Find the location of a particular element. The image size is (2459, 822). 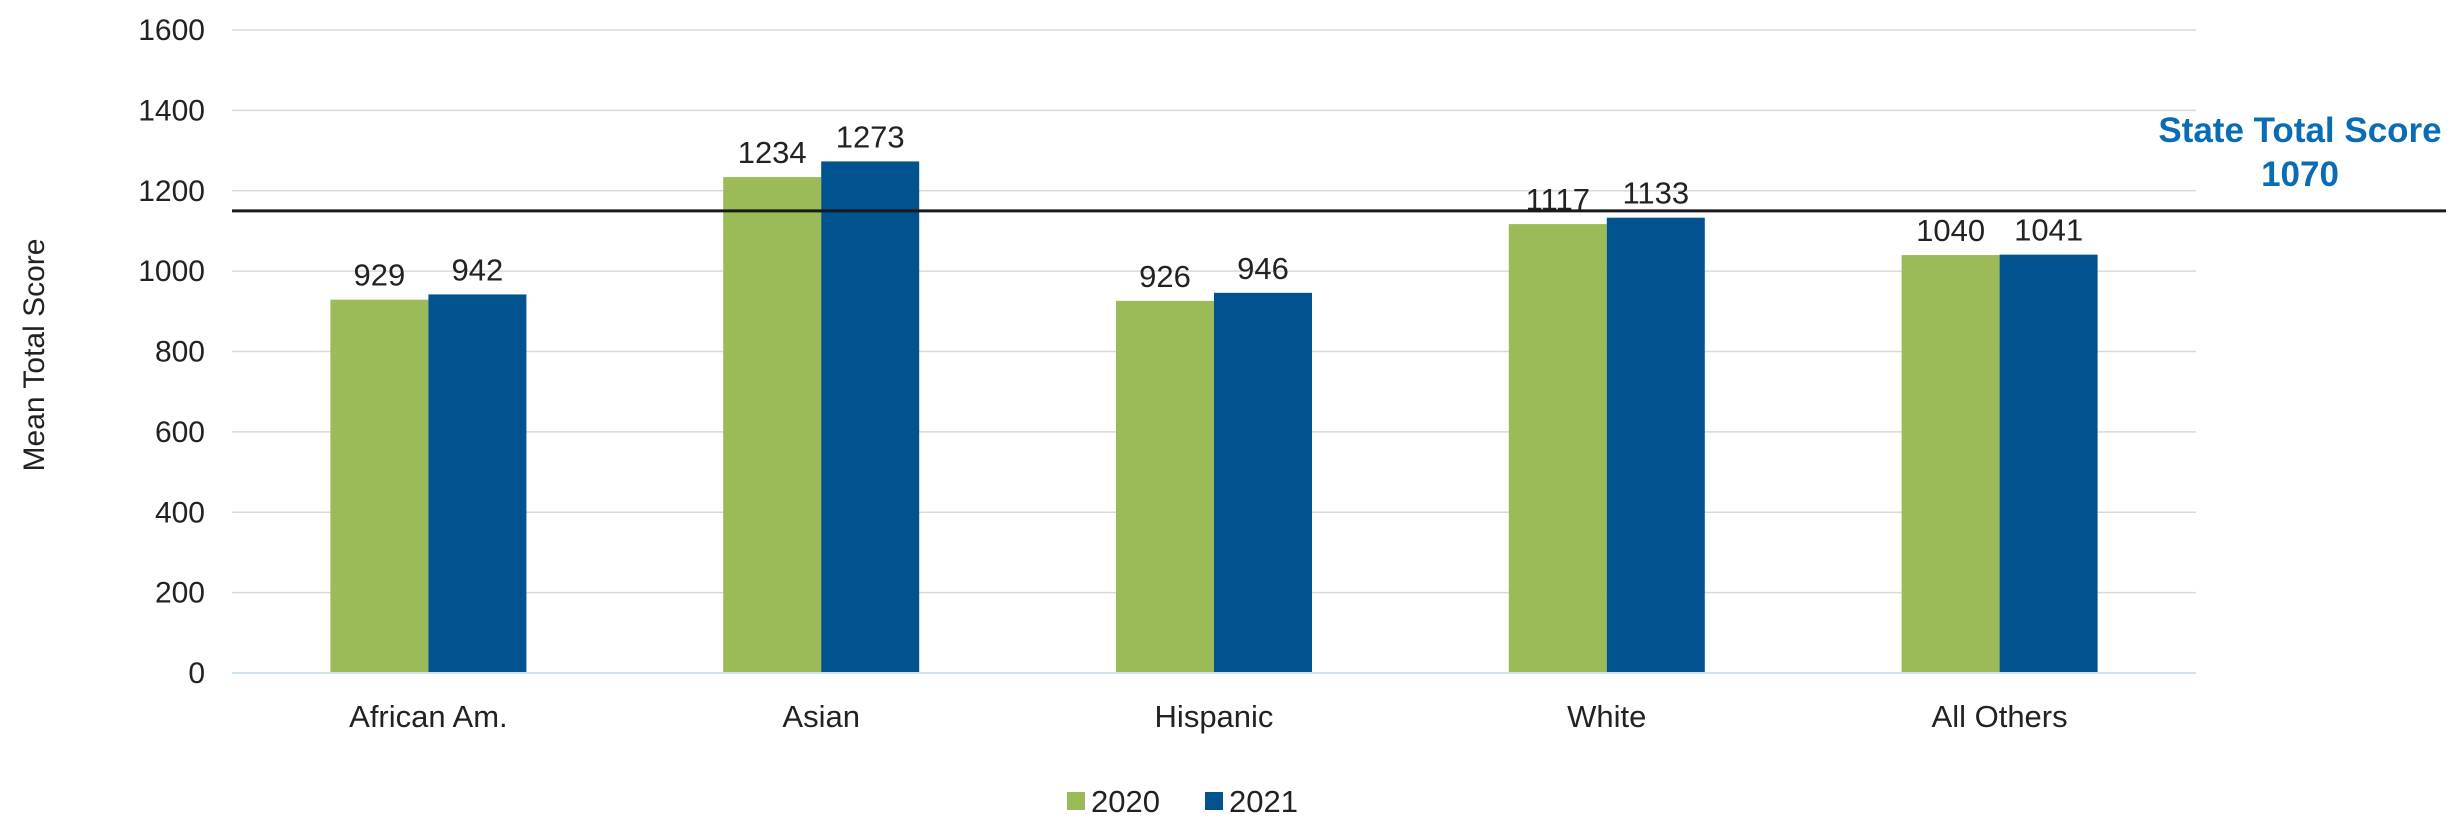

legend-swatch-2021 is located at coordinates (1214, 801).